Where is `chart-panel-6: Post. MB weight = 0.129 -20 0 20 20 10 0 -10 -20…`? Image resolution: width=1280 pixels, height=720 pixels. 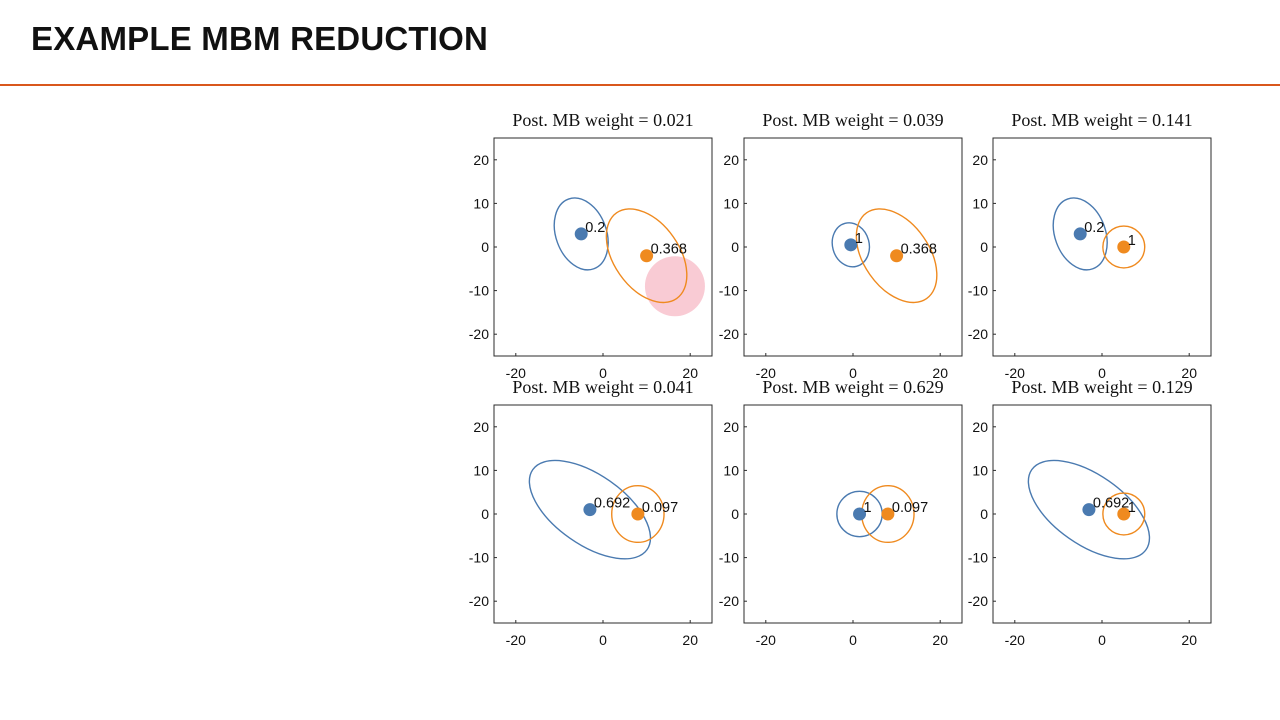
chart-panel-6: Post. MB weight = 0.129 -20 0 20 20 10 0 -10 -20… is located at coordinates (1090, 512).